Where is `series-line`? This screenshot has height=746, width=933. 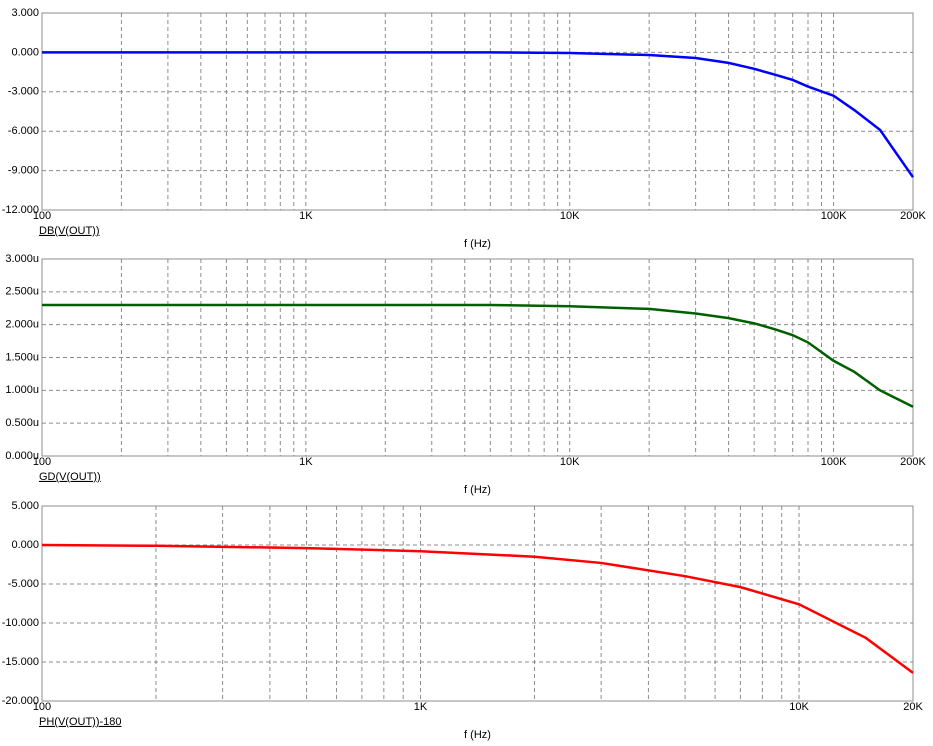 series-line is located at coordinates (478, 355).